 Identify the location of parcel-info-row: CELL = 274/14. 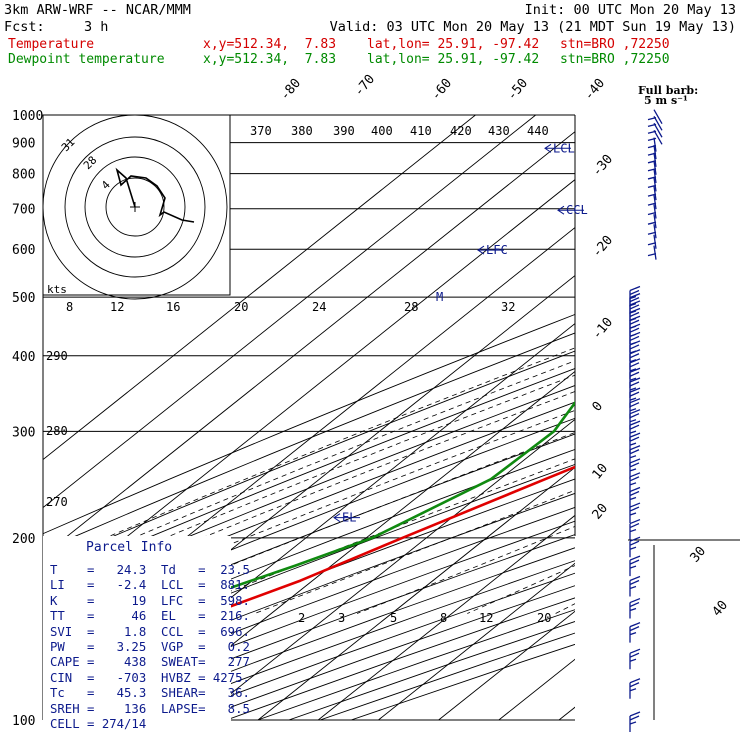
(98, 724).